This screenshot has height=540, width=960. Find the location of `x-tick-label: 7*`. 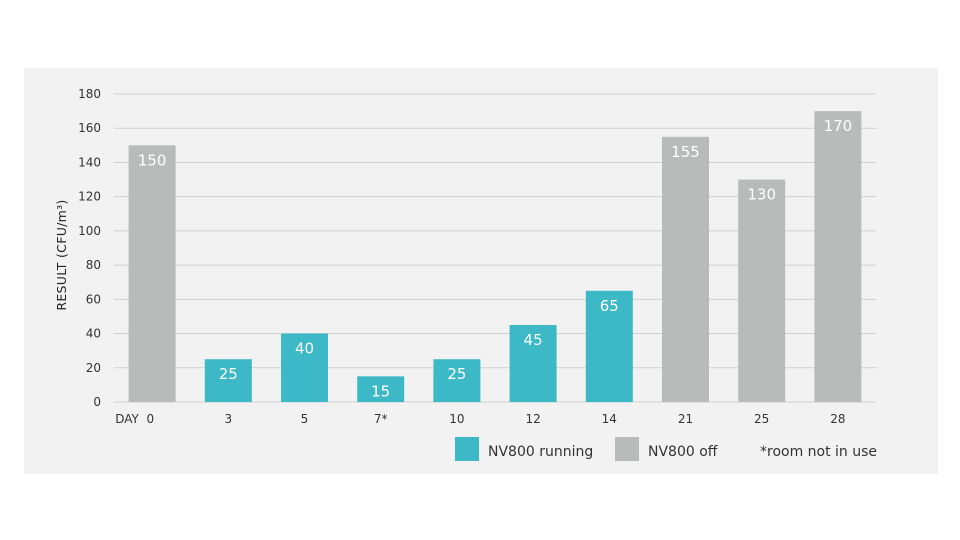

x-tick-label: 7* is located at coordinates (381, 419).